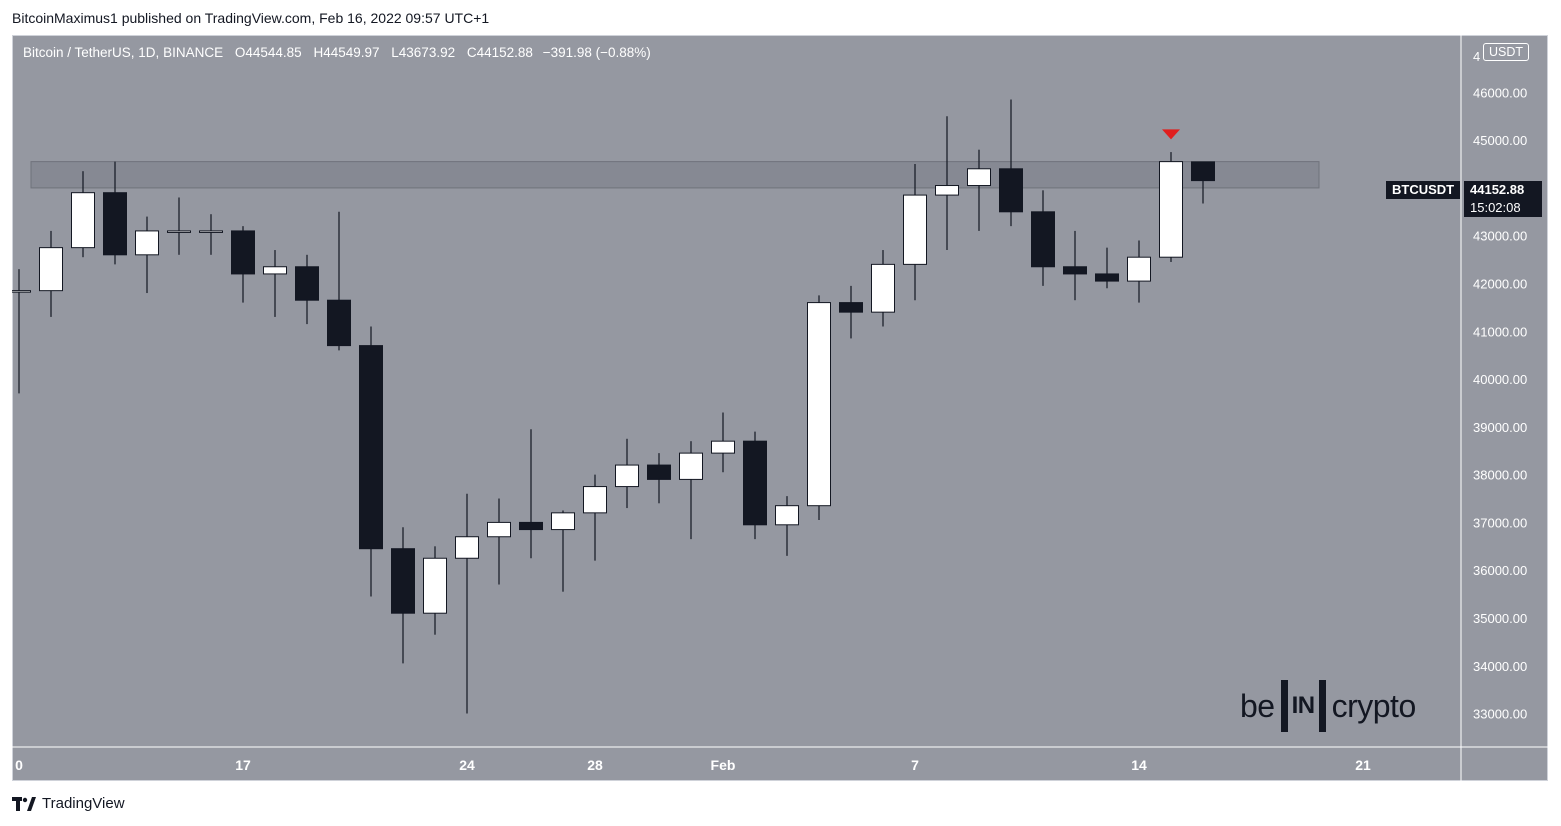  Describe the element at coordinates (1500, 618) in the screenshot. I see `y-tick-label: 35000.00` at that location.